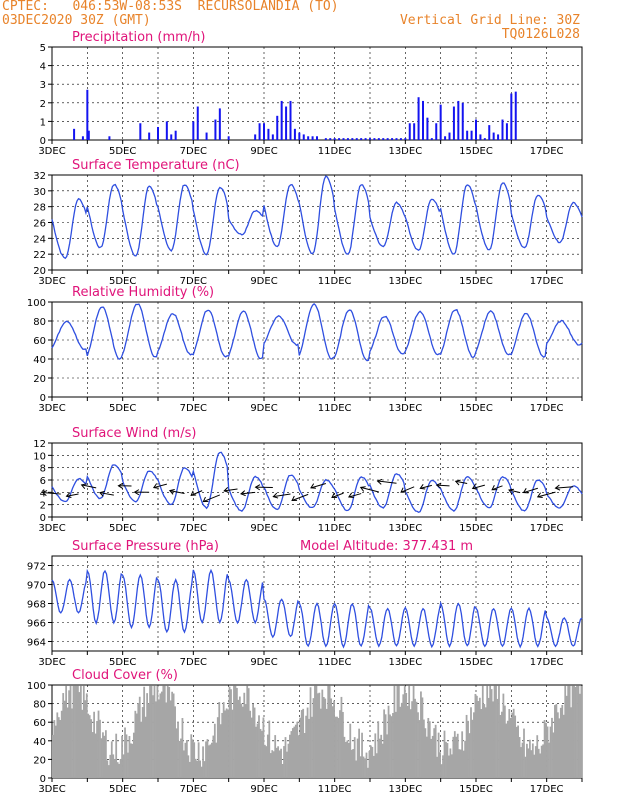  I want to click on y-tick-label: 22, so click(39, 255).